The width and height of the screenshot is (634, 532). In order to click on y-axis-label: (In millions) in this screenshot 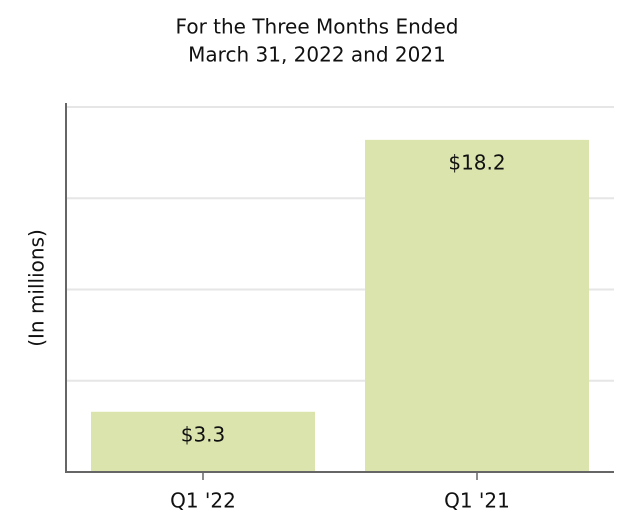, I will do `click(37, 288)`.